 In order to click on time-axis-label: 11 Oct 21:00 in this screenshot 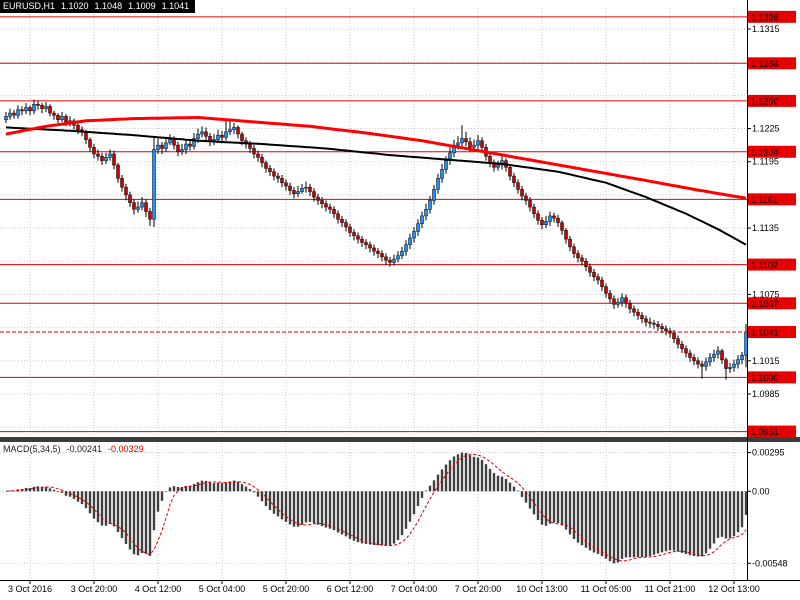, I will do `click(670, 589)`.